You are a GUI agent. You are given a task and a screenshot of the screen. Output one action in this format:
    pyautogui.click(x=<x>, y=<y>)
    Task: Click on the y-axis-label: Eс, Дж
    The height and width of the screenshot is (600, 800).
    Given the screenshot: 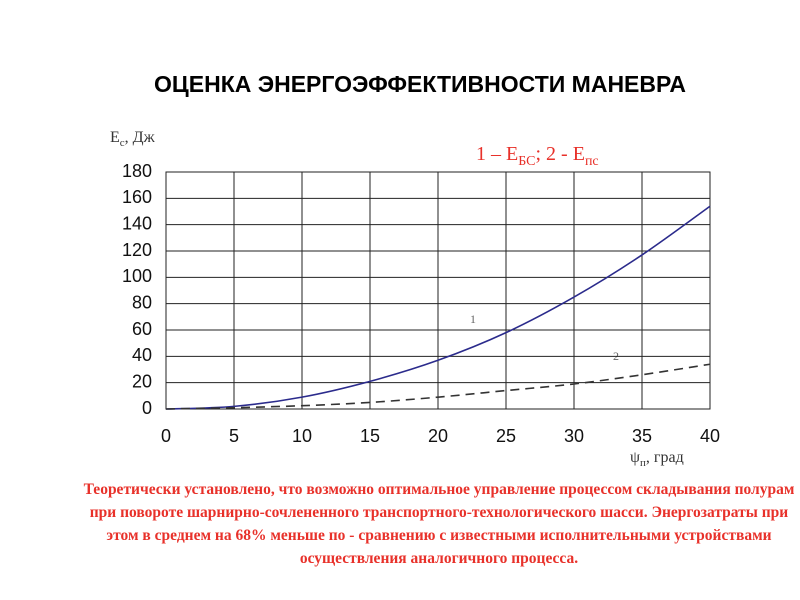 What is the action you would take?
    pyautogui.click(x=133, y=139)
    